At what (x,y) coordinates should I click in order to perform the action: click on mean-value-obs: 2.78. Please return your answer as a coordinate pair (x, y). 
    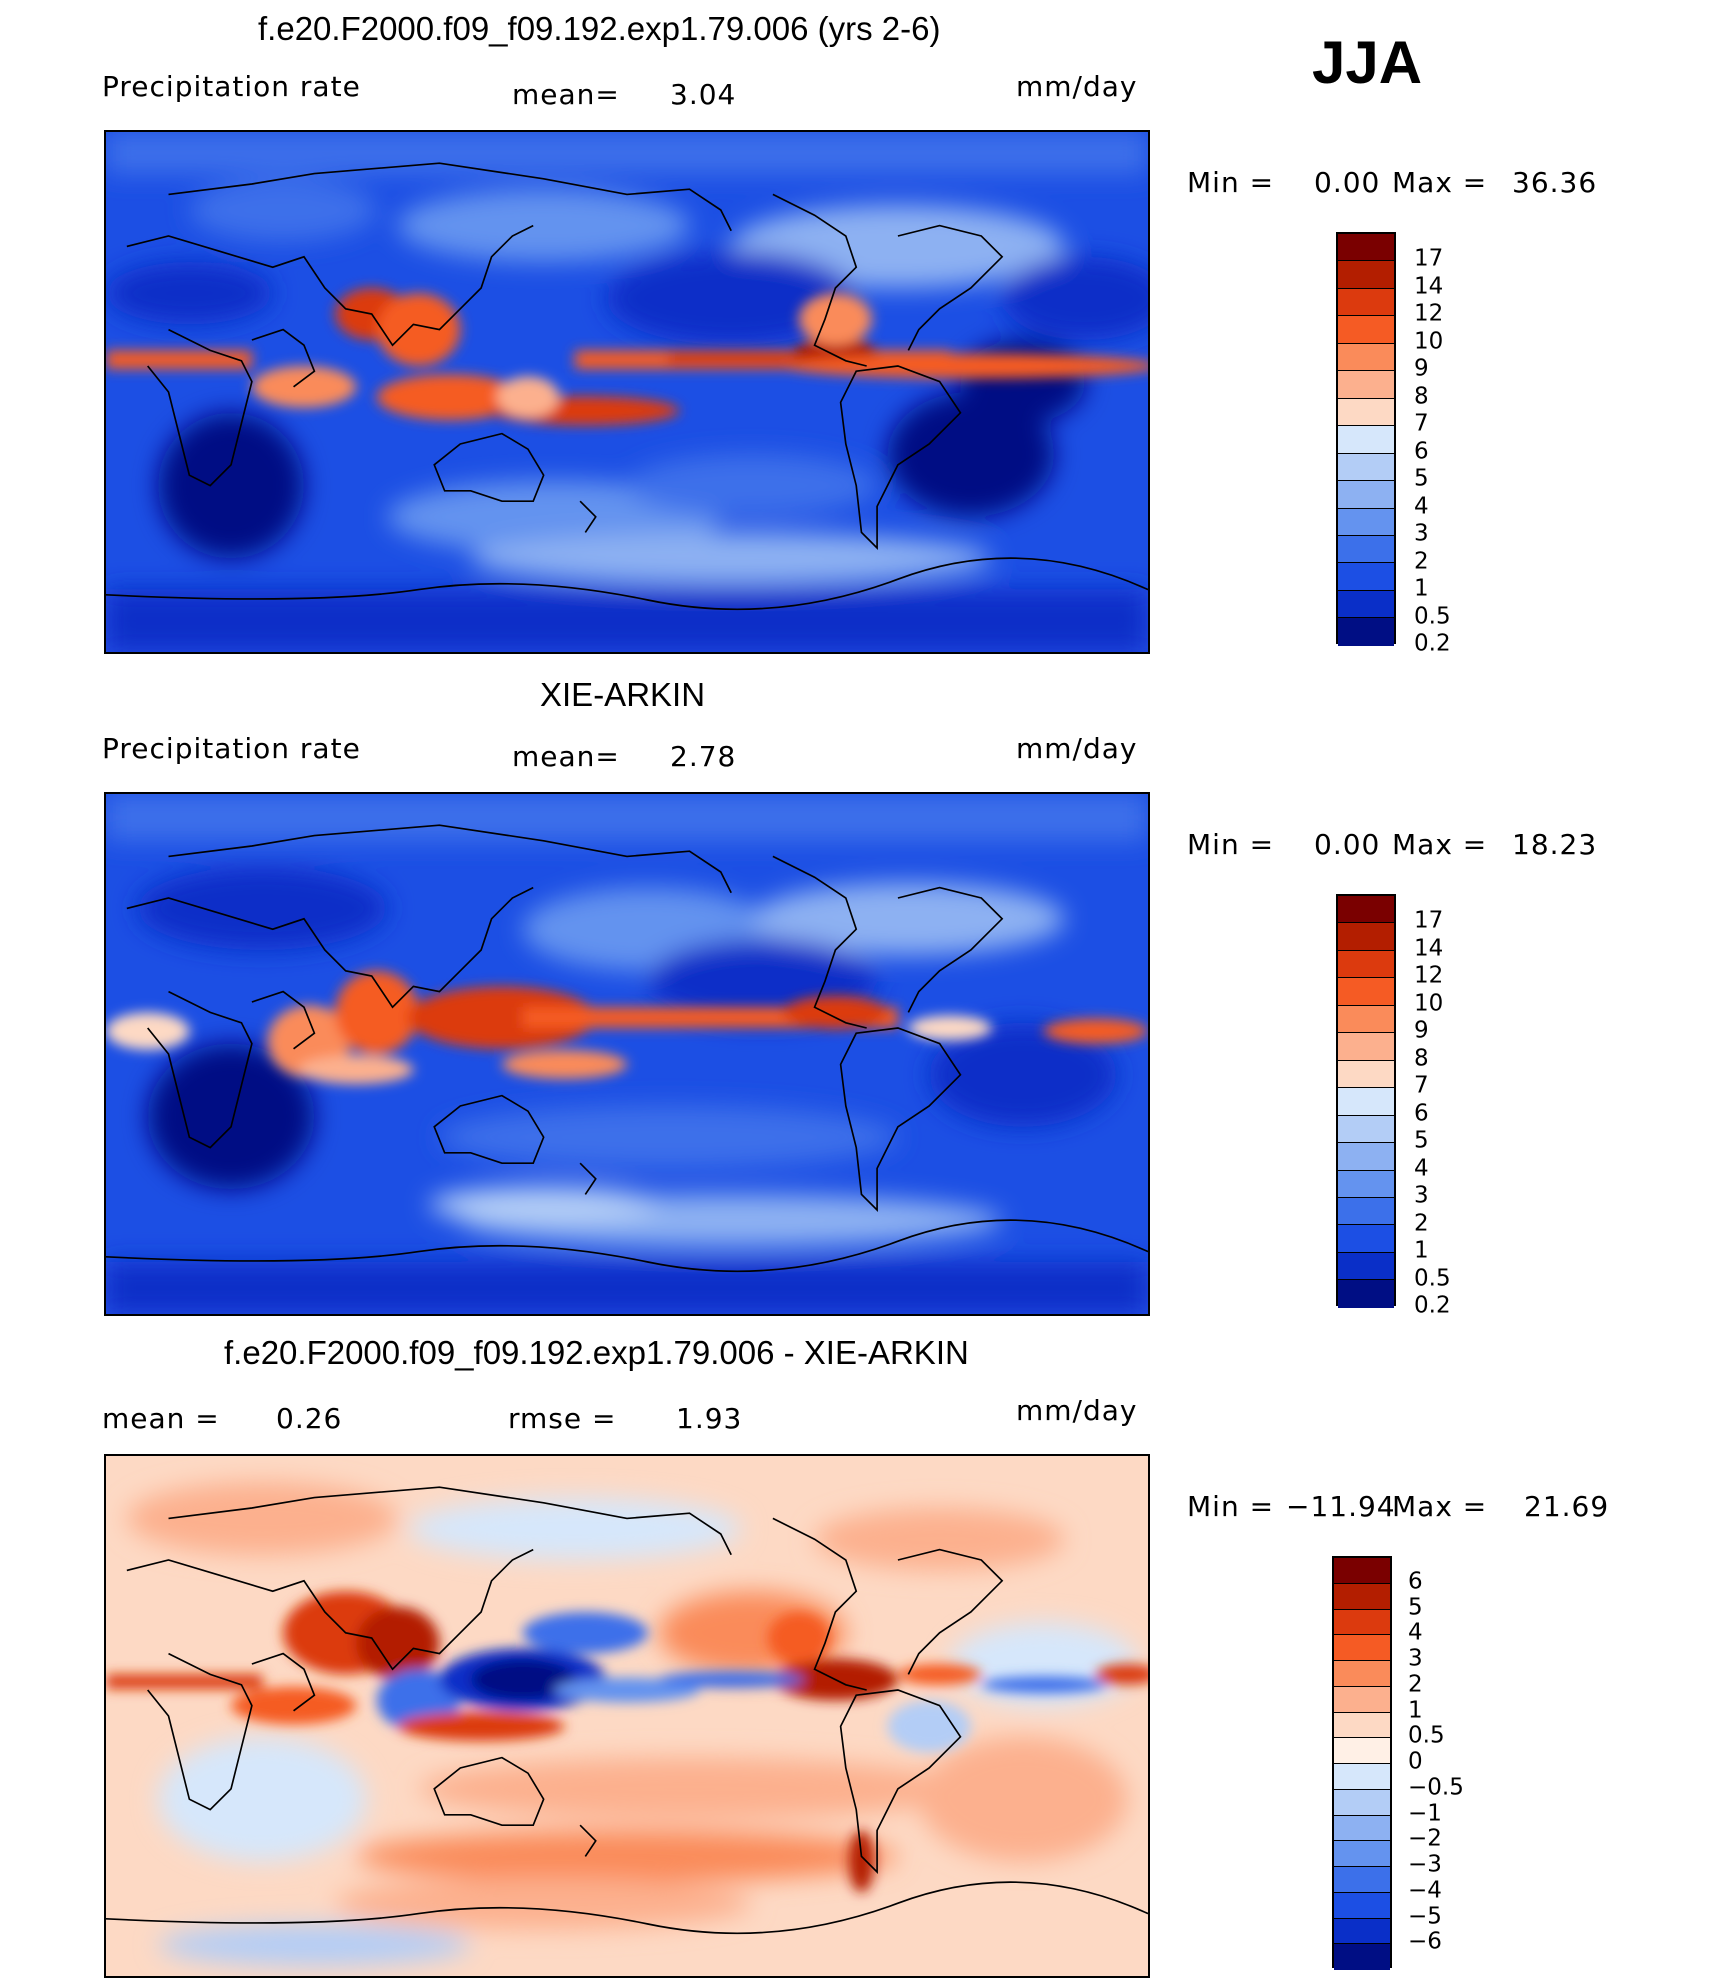
    Looking at the image, I should click on (703, 756).